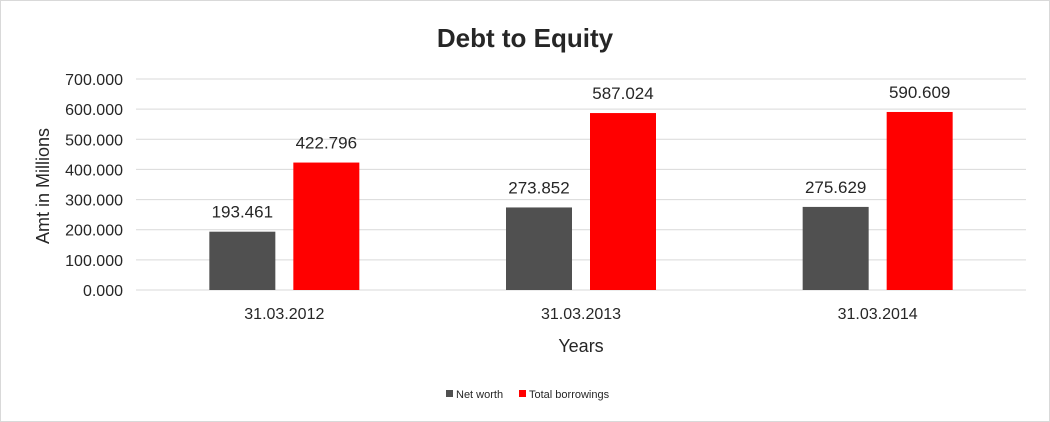 Image resolution: width=1050 pixels, height=422 pixels. I want to click on x-tick-label: 31.03.2013, so click(581, 314).